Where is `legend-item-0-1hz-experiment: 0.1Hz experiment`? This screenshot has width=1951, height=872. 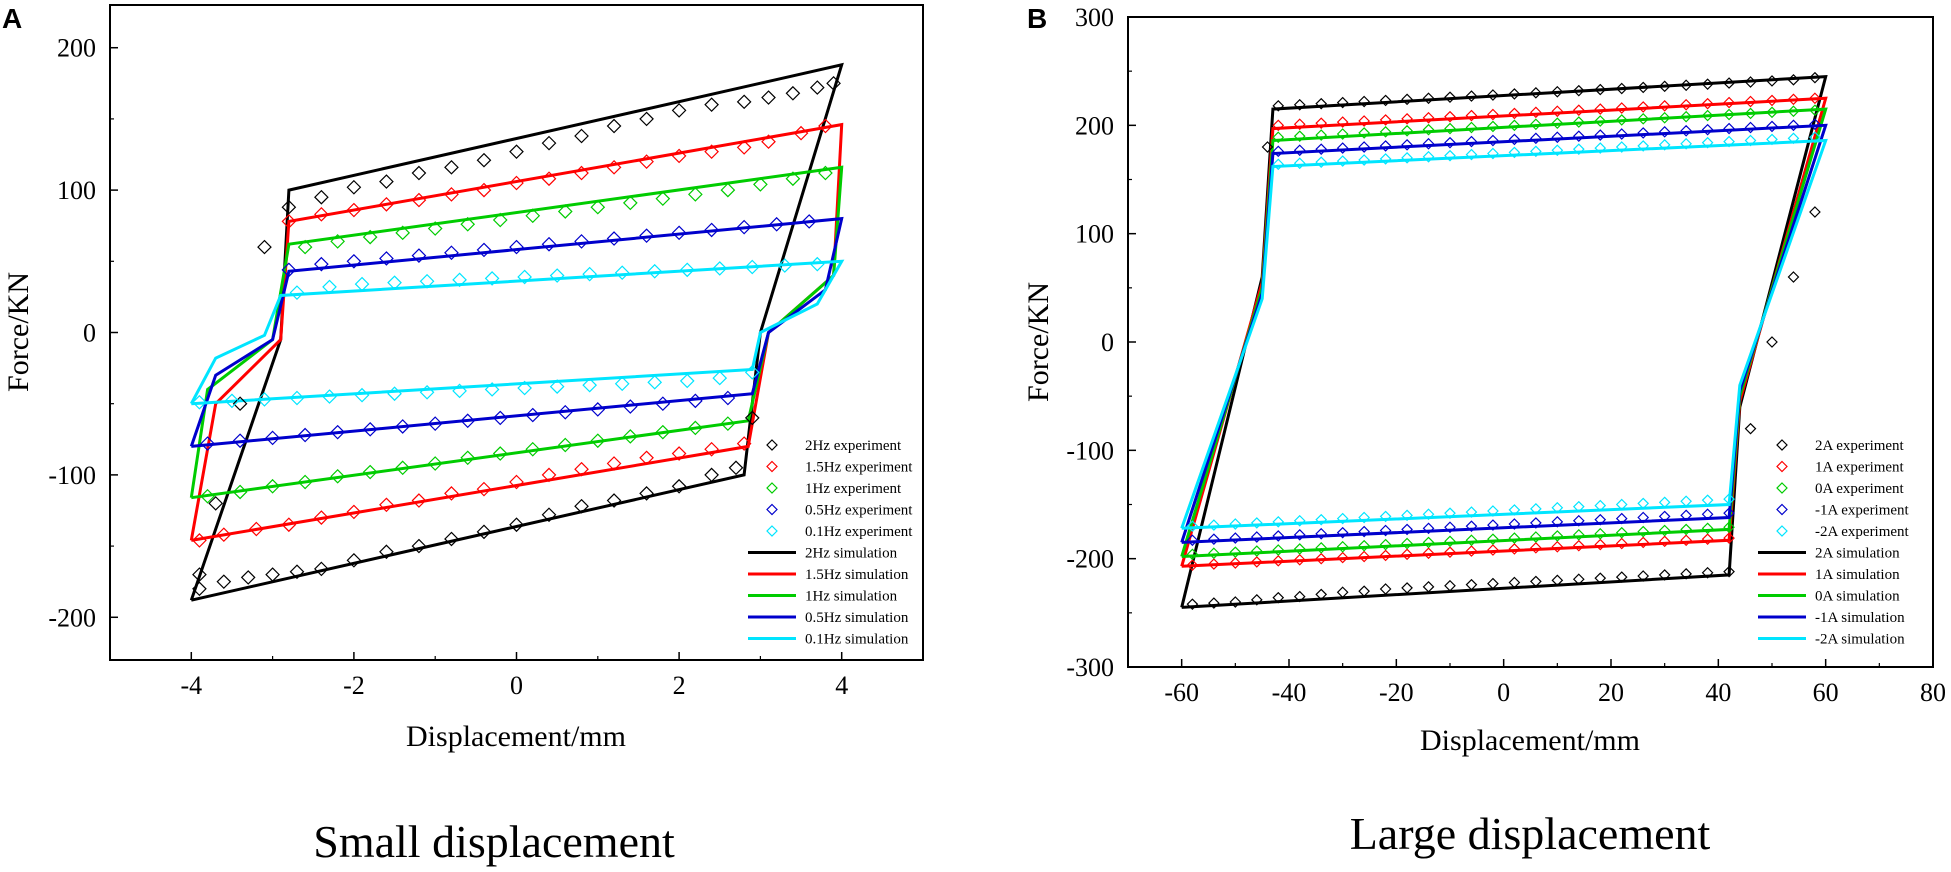 legend-item-0-1hz-experiment: 0.1Hz experiment is located at coordinates (839, 532).